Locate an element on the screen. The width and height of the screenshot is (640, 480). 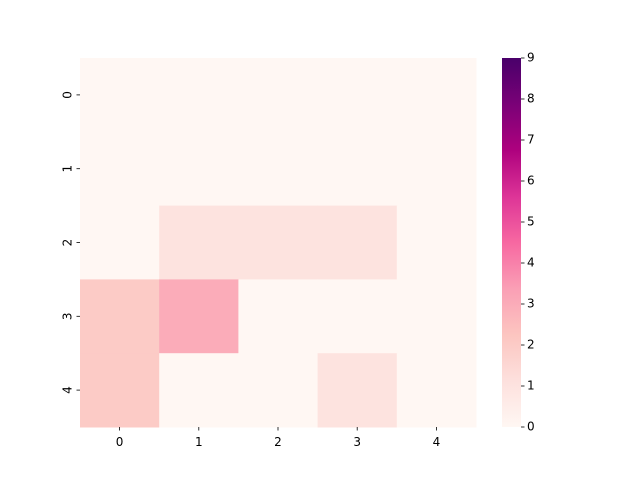
heatmap-cell-r1-c1 is located at coordinates (199, 169).